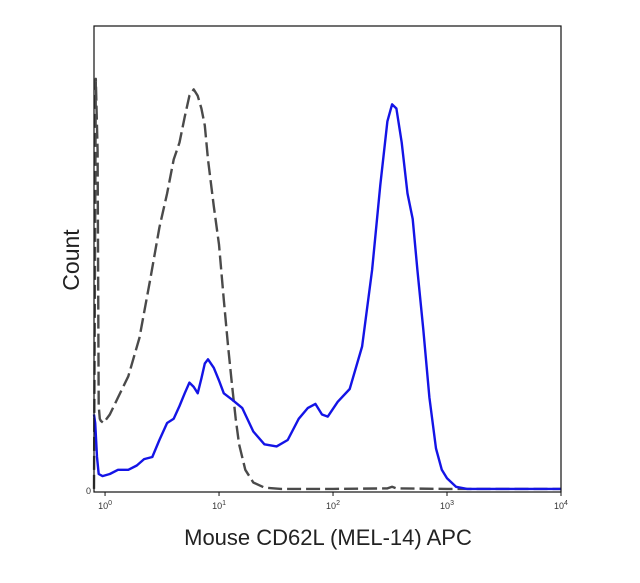 Image resolution: width=640 pixels, height=583 pixels. I want to click on y-tick-label-0: 0, so click(88, 491).